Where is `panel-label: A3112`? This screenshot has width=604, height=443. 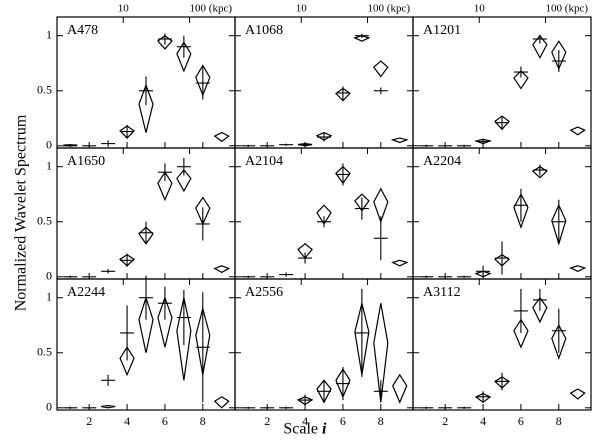
panel-label: A3112 is located at coordinates (442, 292).